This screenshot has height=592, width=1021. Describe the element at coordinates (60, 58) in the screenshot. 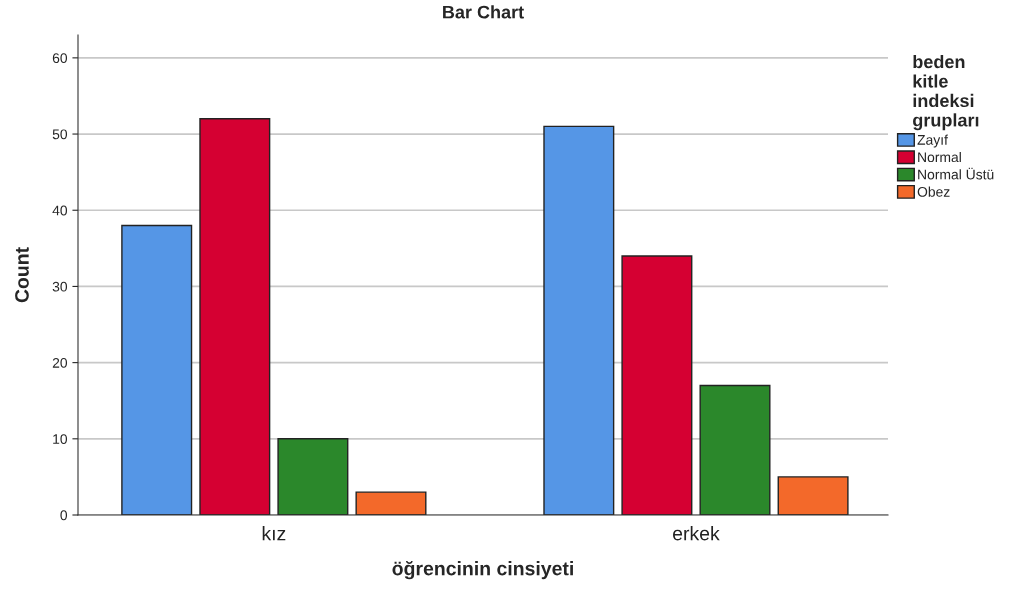

I see `y-tick-label: 60` at that location.